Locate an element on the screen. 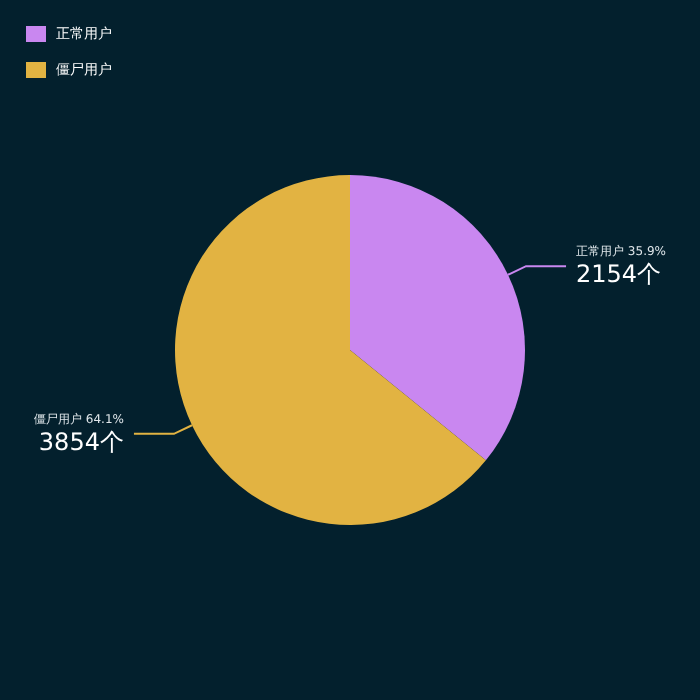  text: 2154个 is located at coordinates (619, 274).